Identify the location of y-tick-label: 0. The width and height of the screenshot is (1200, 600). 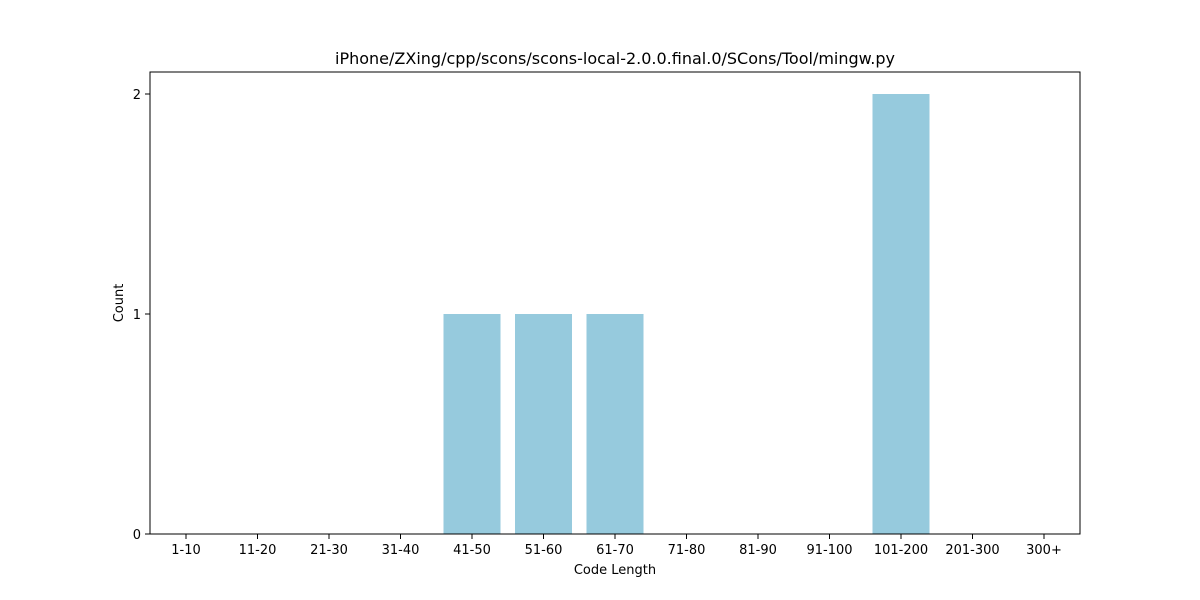
(137, 535).